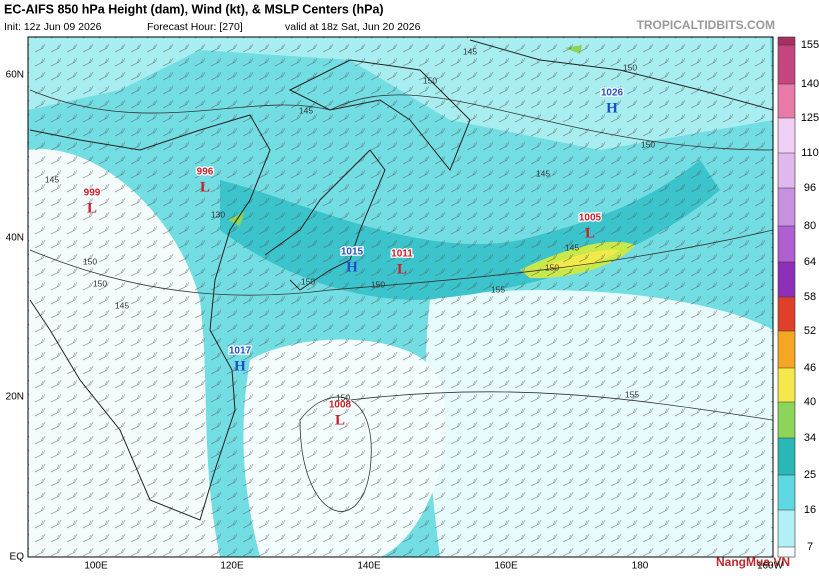 Image resolution: width=819 pixels, height=578 pixels. Describe the element at coordinates (612, 93) in the screenshot. I see `pressure-value: 1026` at that location.